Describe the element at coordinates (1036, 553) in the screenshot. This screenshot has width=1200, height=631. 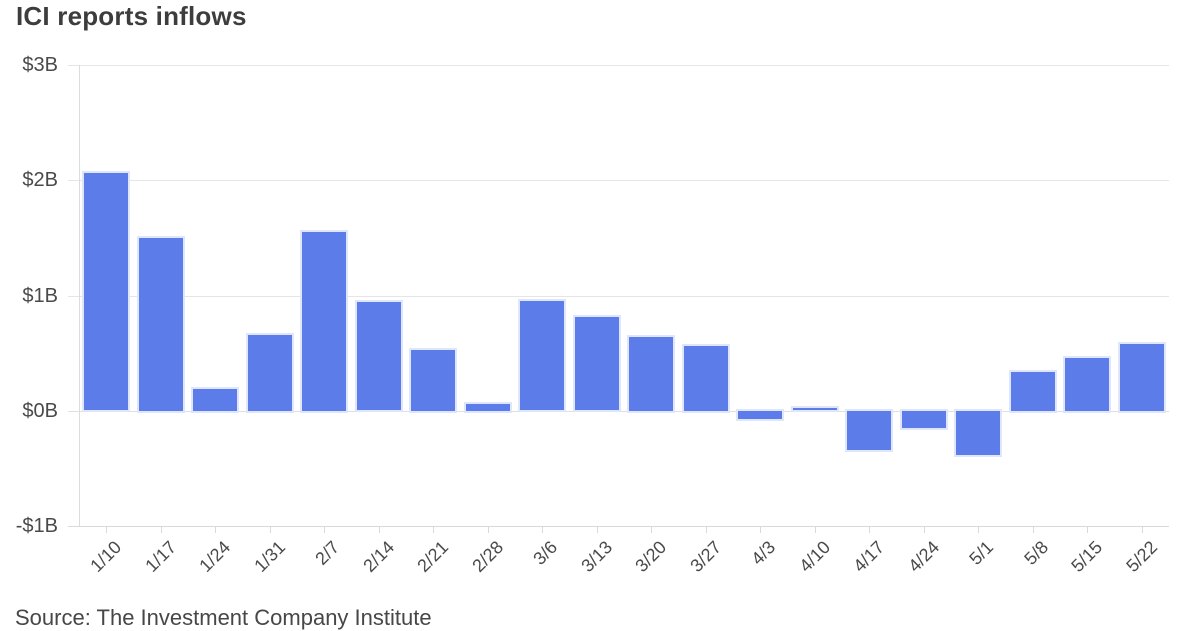
I see `x-tick-label: 5/8` at that location.